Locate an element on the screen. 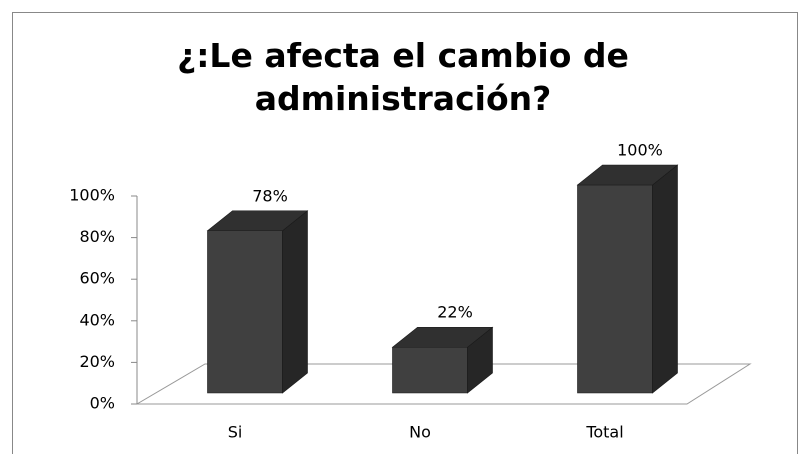 Image resolution: width=806 pixels, height=454 pixels. x-tick-label: No is located at coordinates (420, 432).